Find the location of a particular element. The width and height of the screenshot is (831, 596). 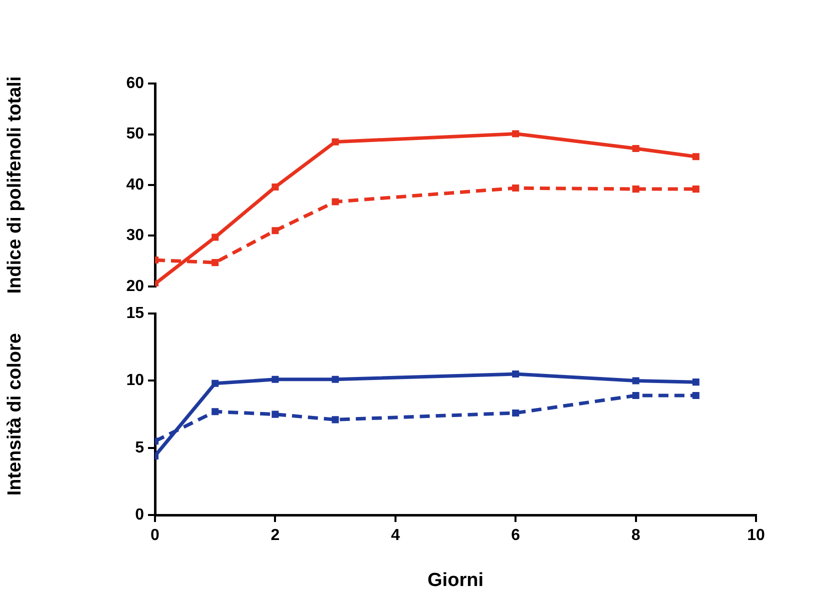

y-tick-label: 10 is located at coordinates (135, 381).